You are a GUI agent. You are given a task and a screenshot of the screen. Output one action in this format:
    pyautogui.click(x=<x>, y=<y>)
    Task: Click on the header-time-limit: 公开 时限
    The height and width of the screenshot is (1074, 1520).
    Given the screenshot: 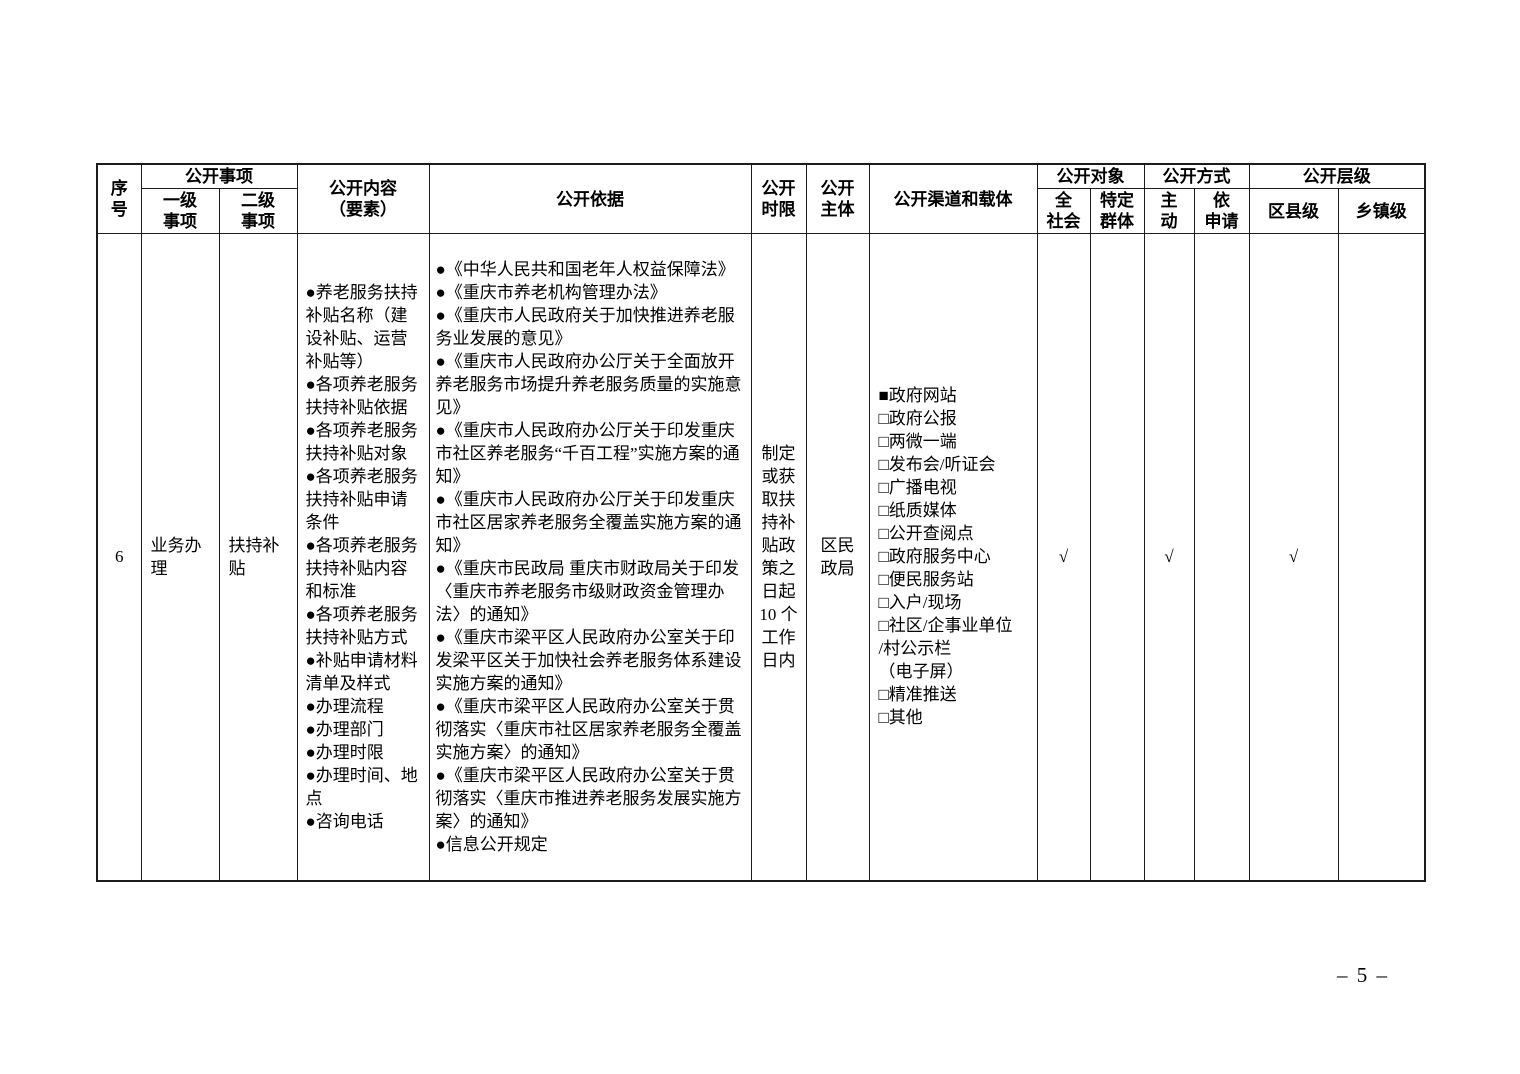 What is the action you would take?
    pyautogui.click(x=778, y=198)
    